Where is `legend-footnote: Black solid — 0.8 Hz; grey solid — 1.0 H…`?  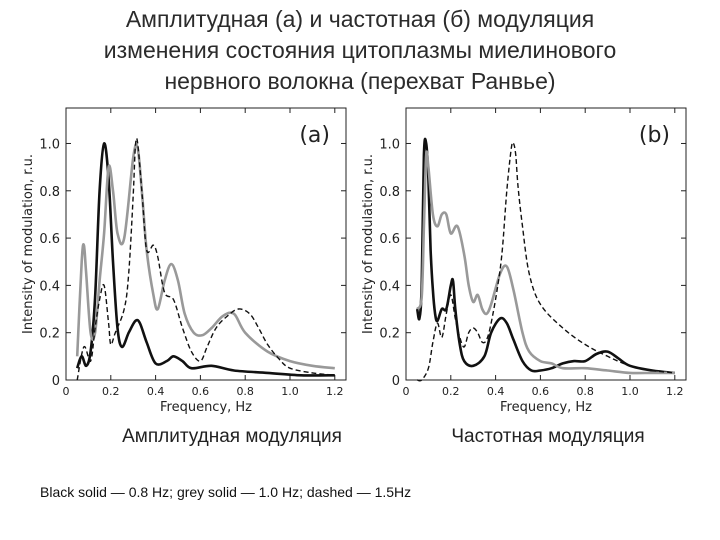 legend-footnote: Black solid — 0.8 Hz; grey solid — 1.0 H… is located at coordinates (226, 492).